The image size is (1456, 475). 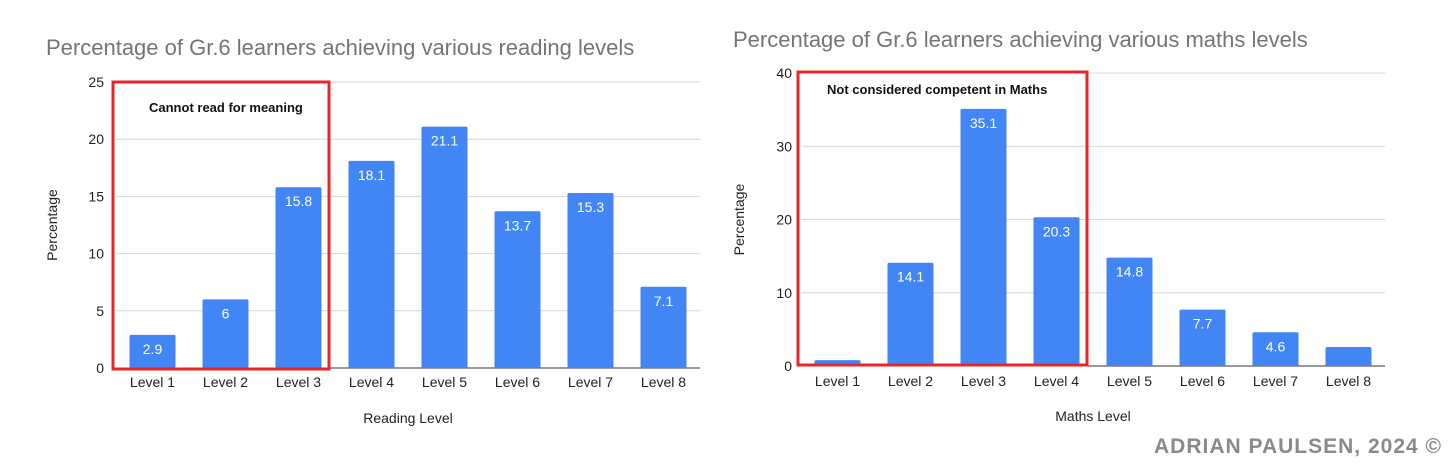 I want to click on data-label: 4.6, so click(x=1276, y=346).